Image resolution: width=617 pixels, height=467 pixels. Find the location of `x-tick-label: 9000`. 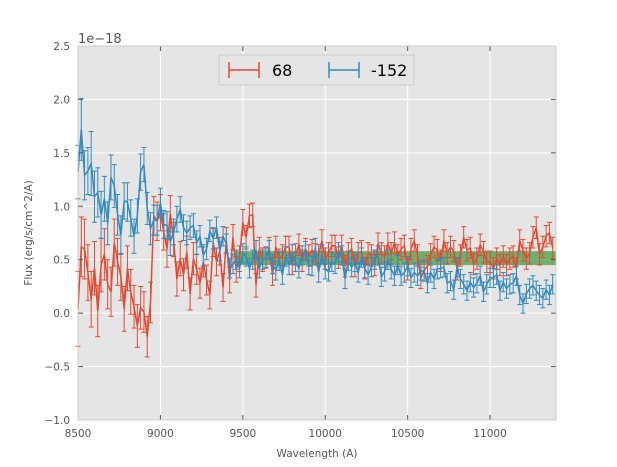

x-tick-label: 9000 is located at coordinates (160, 434).